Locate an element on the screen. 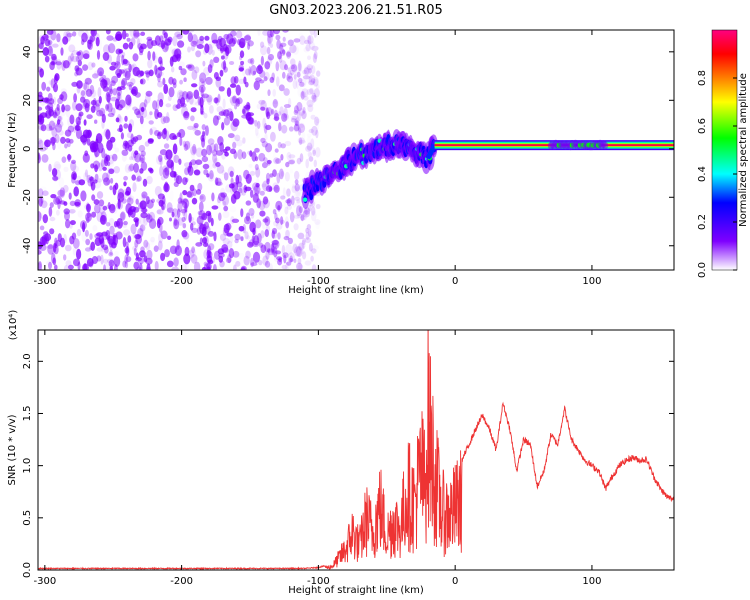  x-tick-label: -200 is located at coordinates (181, 281).